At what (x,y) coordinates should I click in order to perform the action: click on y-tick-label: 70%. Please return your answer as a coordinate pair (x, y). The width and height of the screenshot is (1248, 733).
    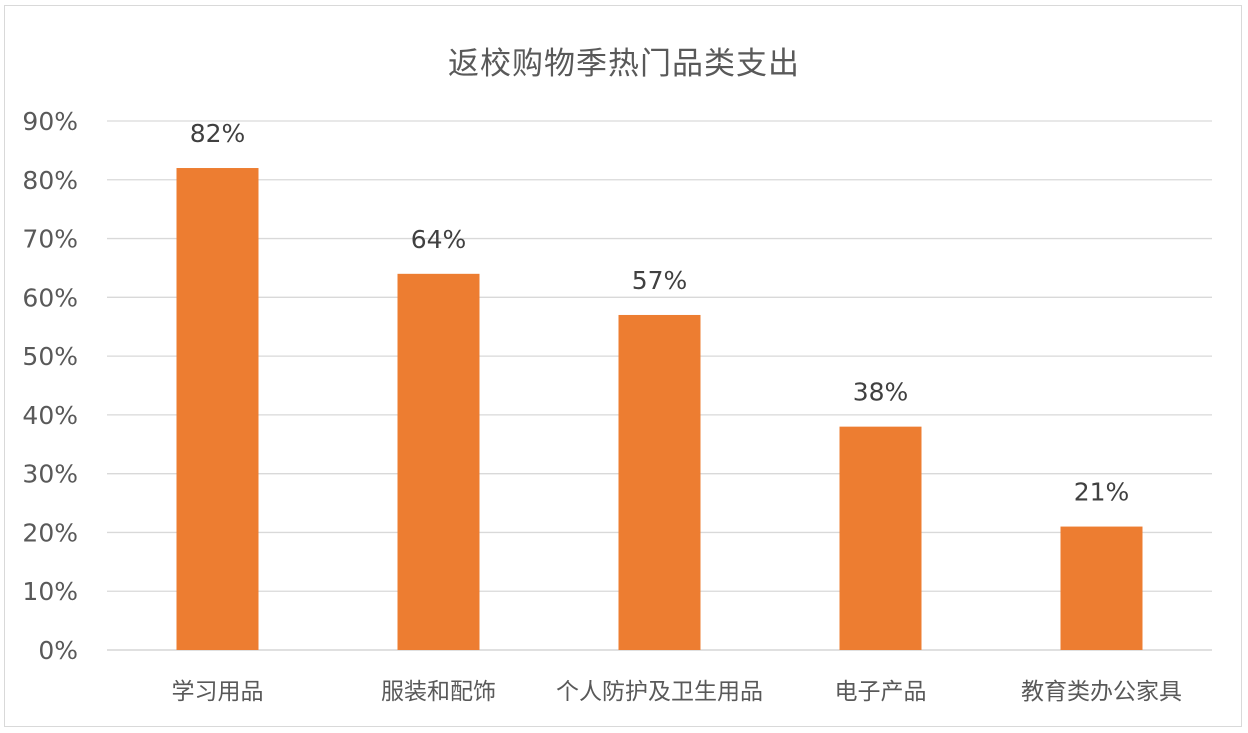
    Looking at the image, I should click on (50, 239).